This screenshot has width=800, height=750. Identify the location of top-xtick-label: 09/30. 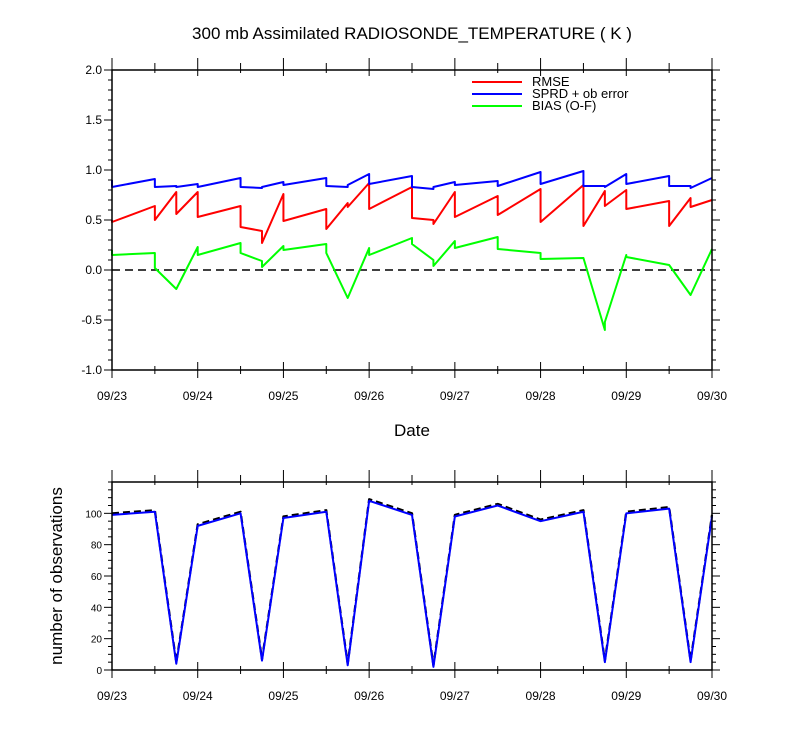
(712, 396).